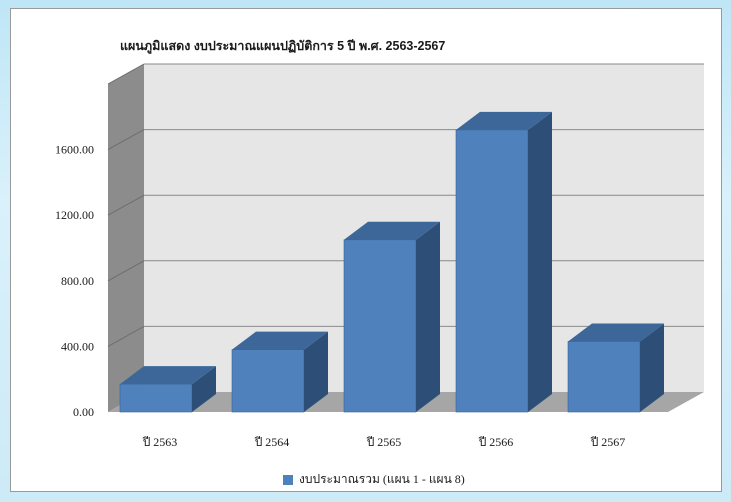 This screenshot has height=502, width=731. What do you see at coordinates (77, 281) in the screenshot?
I see `y-tick-label: 800.00` at bounding box center [77, 281].